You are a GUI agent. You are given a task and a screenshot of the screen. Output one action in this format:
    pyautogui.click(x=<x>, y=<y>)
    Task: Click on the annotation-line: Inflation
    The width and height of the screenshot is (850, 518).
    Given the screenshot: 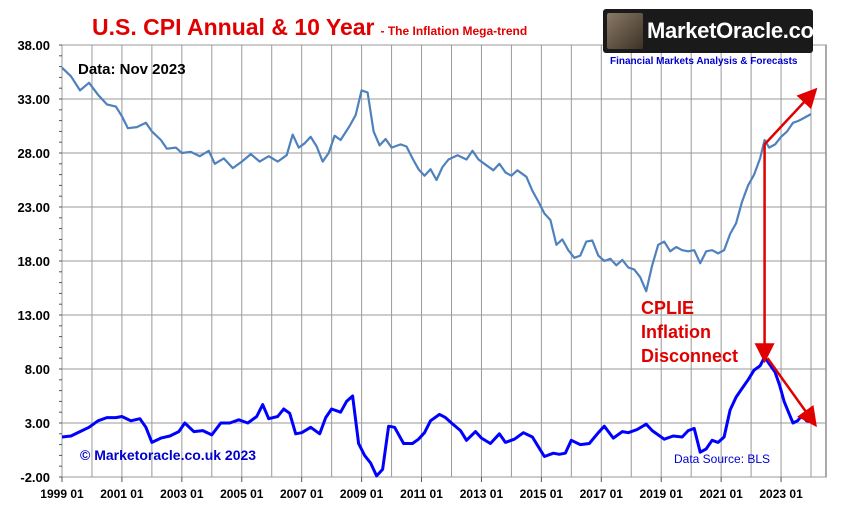 What is the action you would take?
    pyautogui.click(x=676, y=332)
    